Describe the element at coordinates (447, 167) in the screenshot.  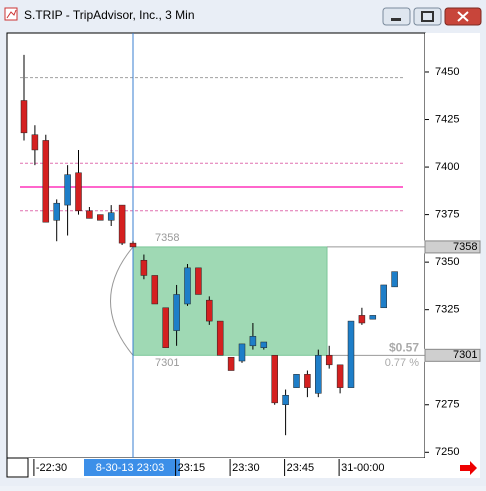
I see `y-tick-label: 7400` at that location.